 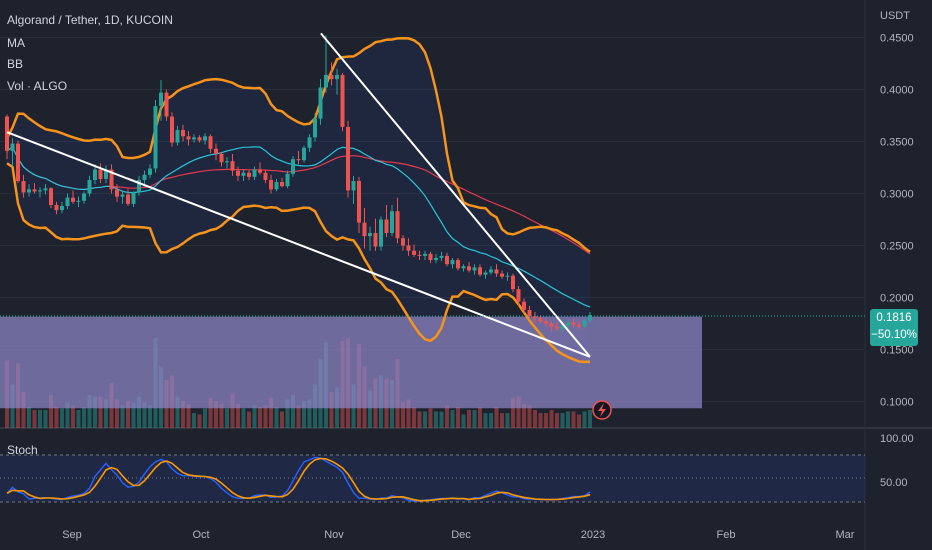 I want to click on price-tick-label: 0.4000, so click(x=897, y=91).